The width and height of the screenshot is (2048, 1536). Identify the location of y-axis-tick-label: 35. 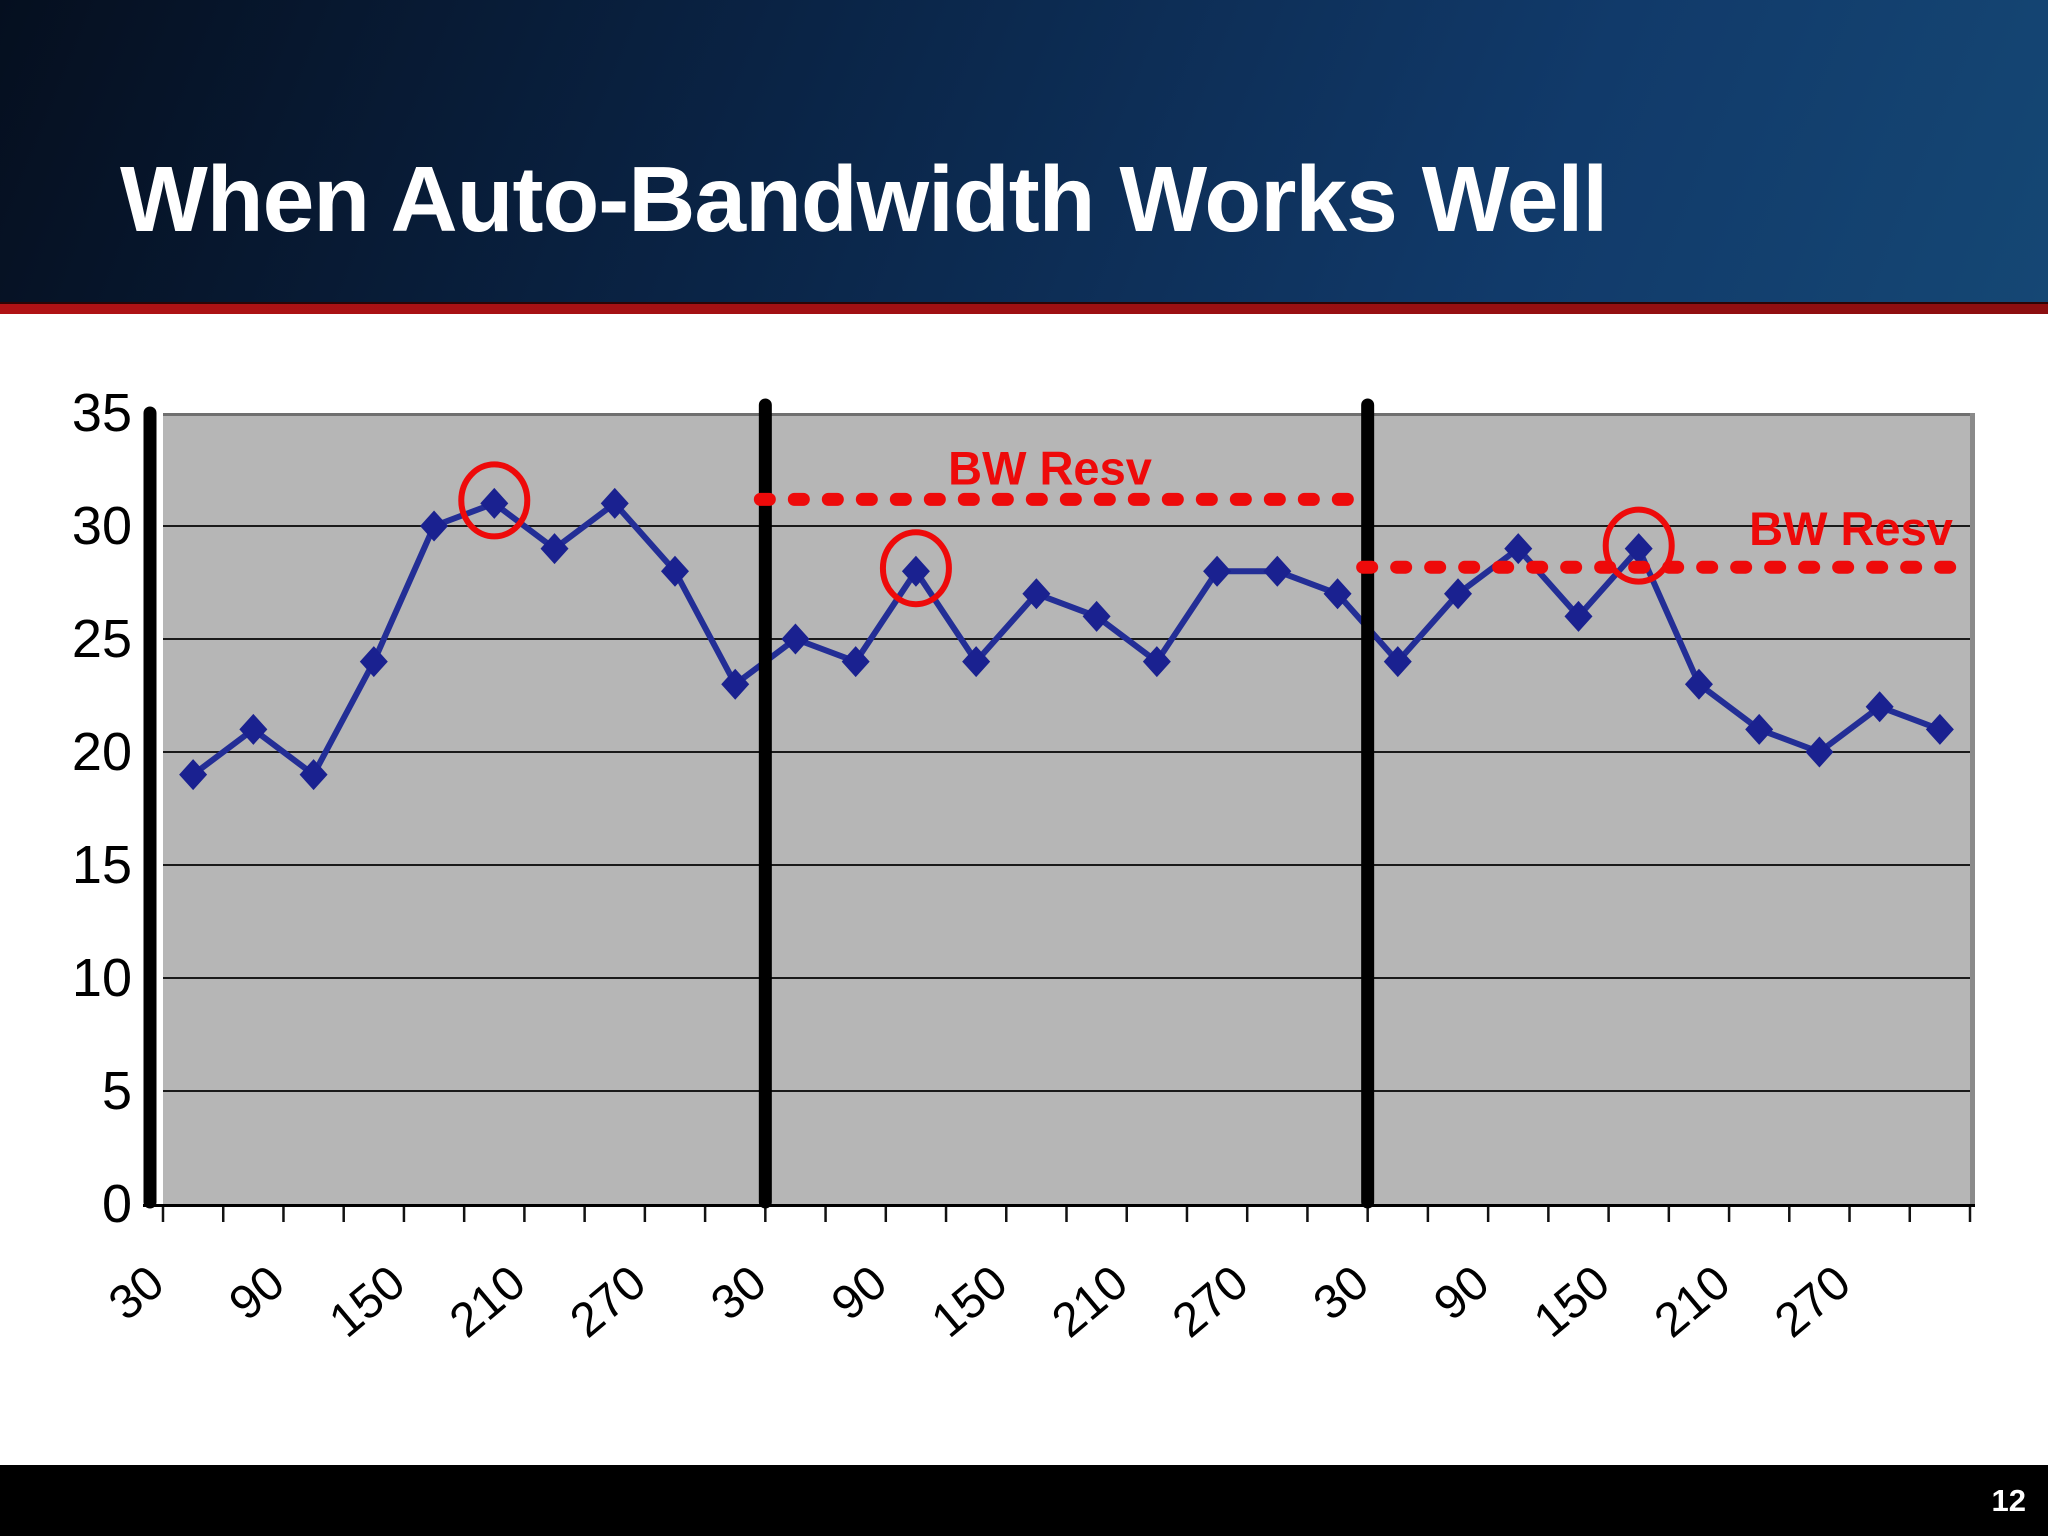
(102, 413).